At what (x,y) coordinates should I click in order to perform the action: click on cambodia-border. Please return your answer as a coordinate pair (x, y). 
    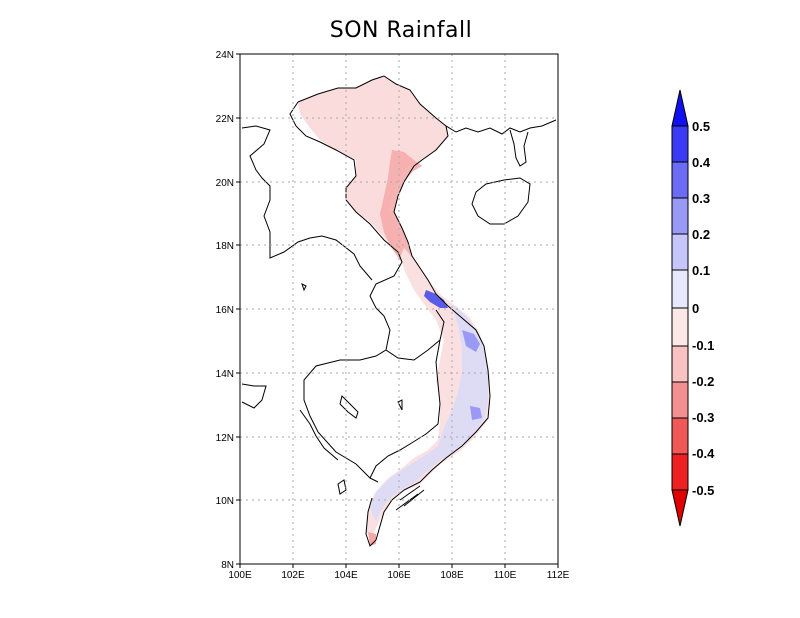
    Looking at the image, I should click on (405, 411).